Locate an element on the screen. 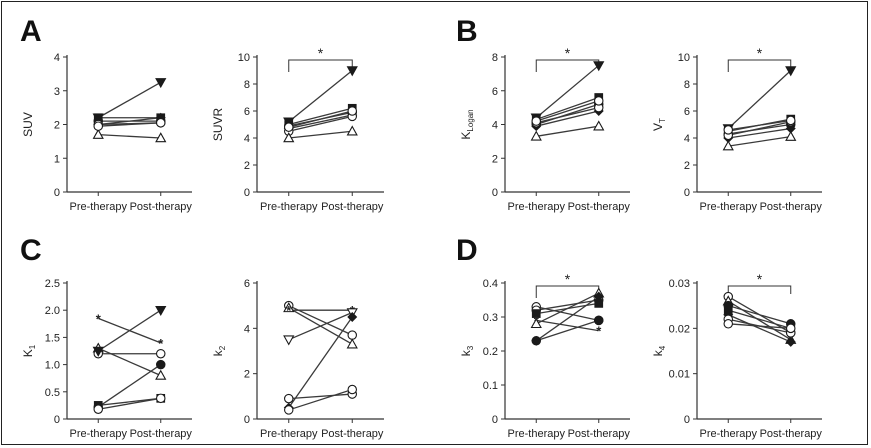 The width and height of the screenshot is (871, 448). chart-1: 0 1 2 3 4 Pre-therapy Post-therapy SUV is located at coordinates (106, 132).